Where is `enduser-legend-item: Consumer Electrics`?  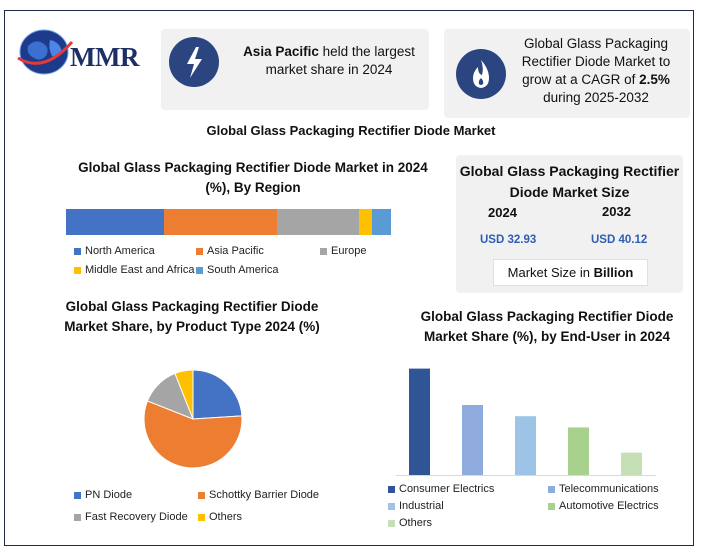
enduser-legend-item: Consumer Electrics is located at coordinates (441, 489).